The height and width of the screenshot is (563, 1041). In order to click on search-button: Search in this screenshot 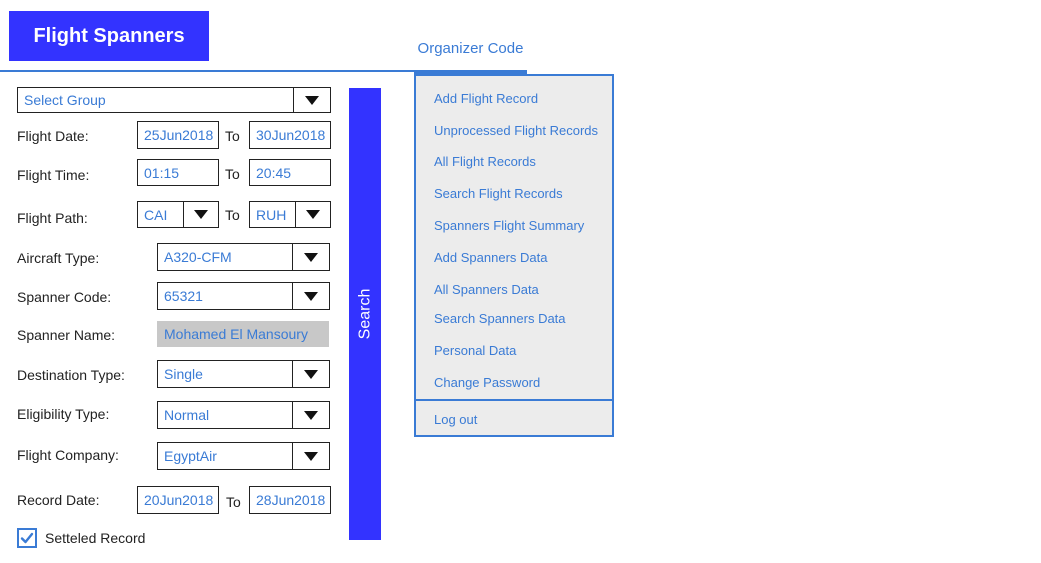, I will do `click(365, 314)`.